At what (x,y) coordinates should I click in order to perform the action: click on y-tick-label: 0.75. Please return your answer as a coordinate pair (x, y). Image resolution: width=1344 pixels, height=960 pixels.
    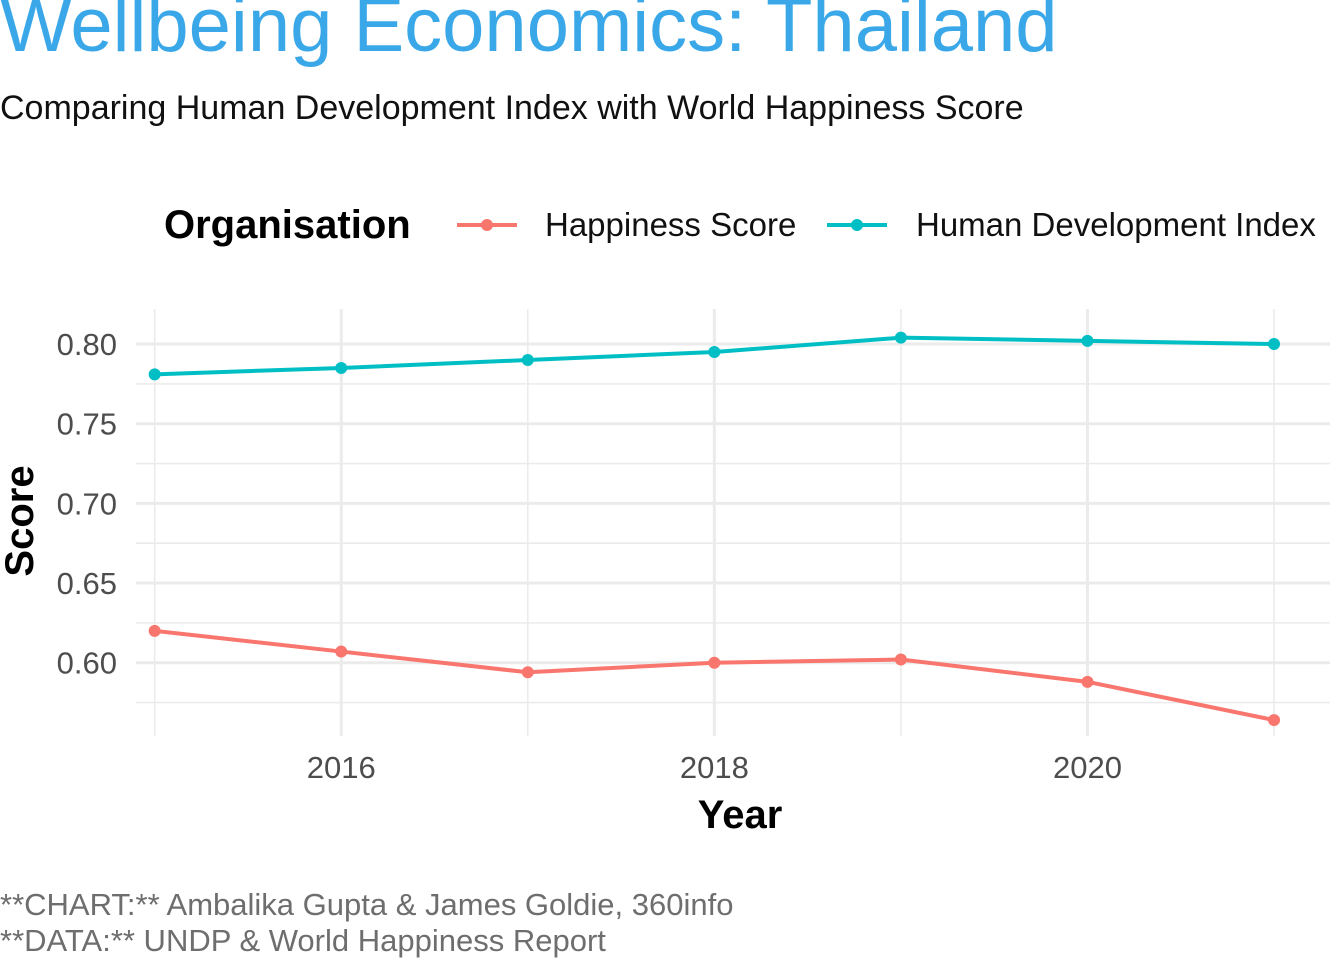
    Looking at the image, I should click on (87, 424).